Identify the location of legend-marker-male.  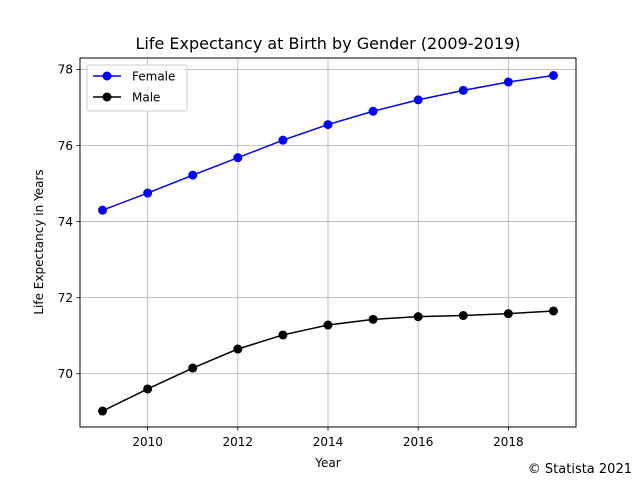
(107, 97).